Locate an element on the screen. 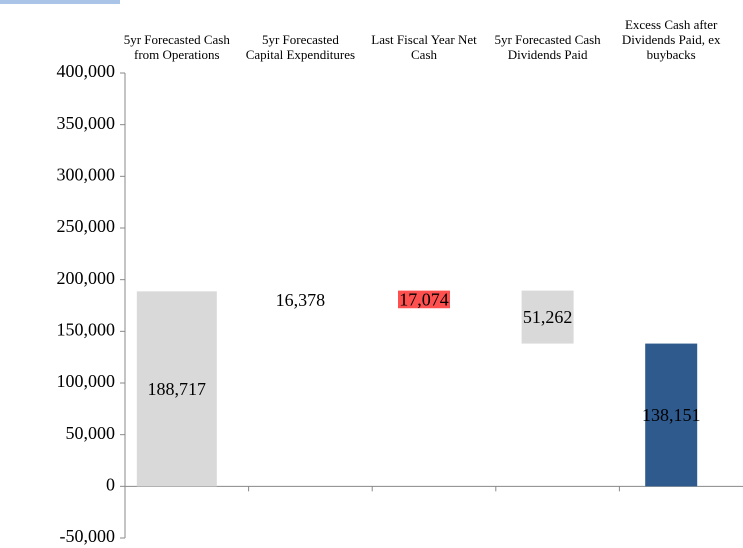 The height and width of the screenshot is (548, 743). y-tick-label: 400,000 is located at coordinates (86, 71).